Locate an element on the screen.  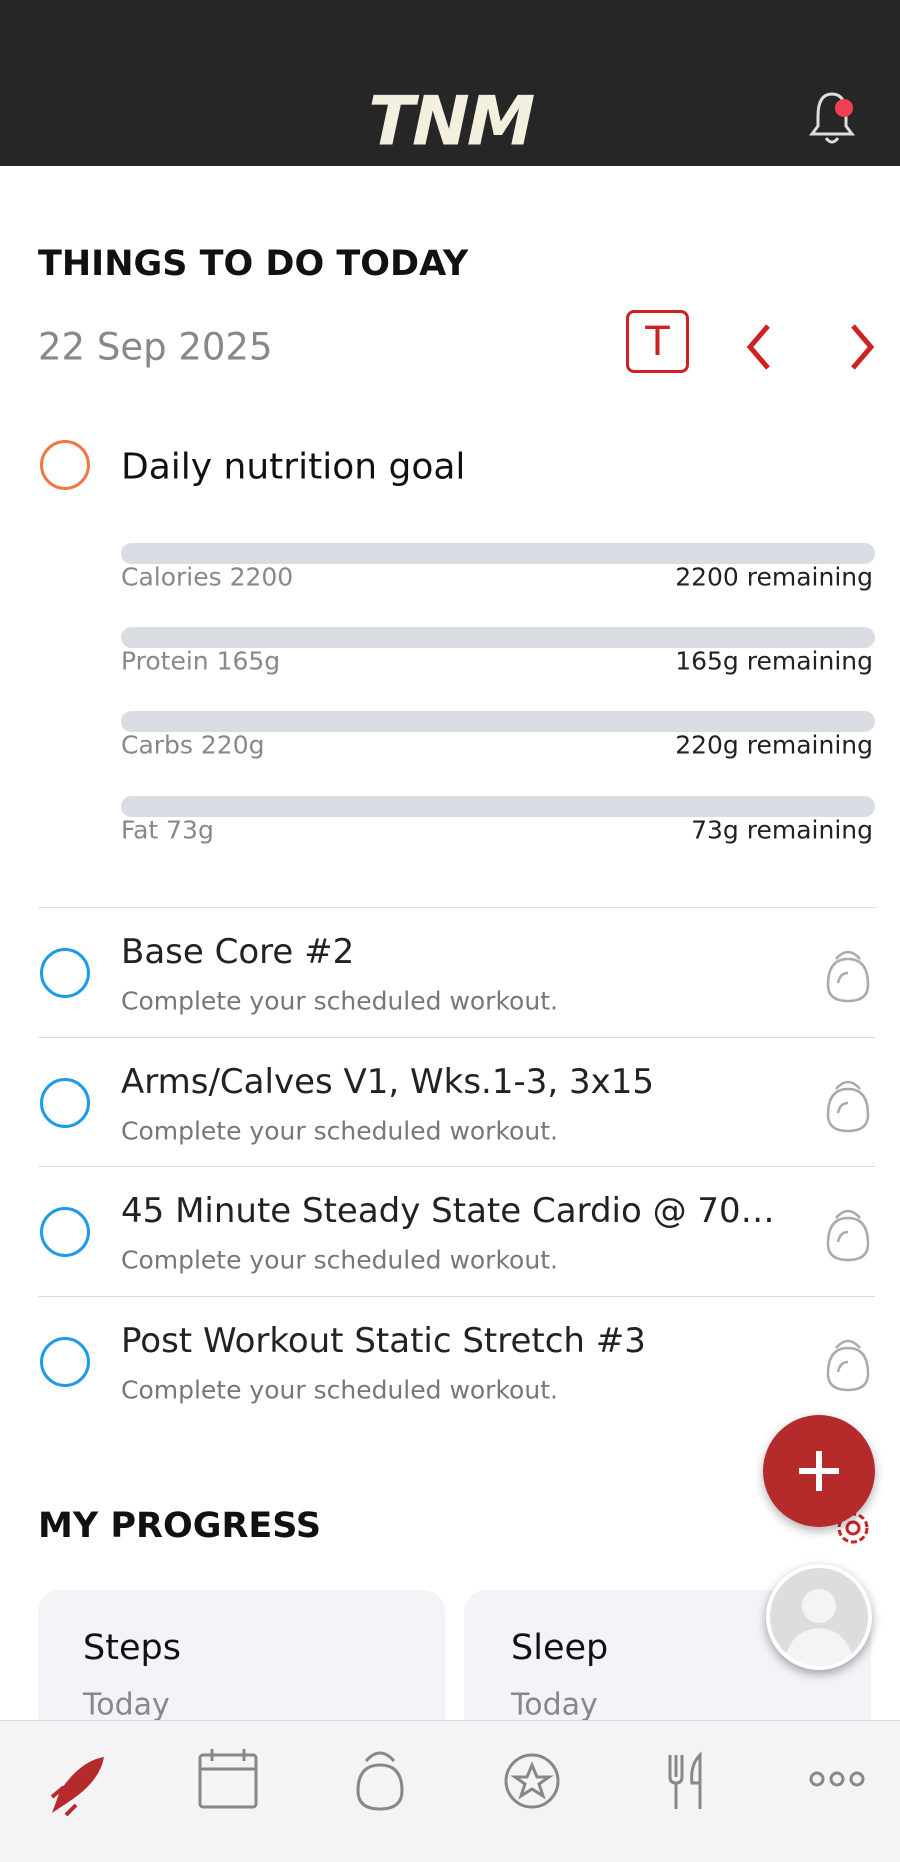
macro-remaining: 2200 remaining is located at coordinates (774, 577).